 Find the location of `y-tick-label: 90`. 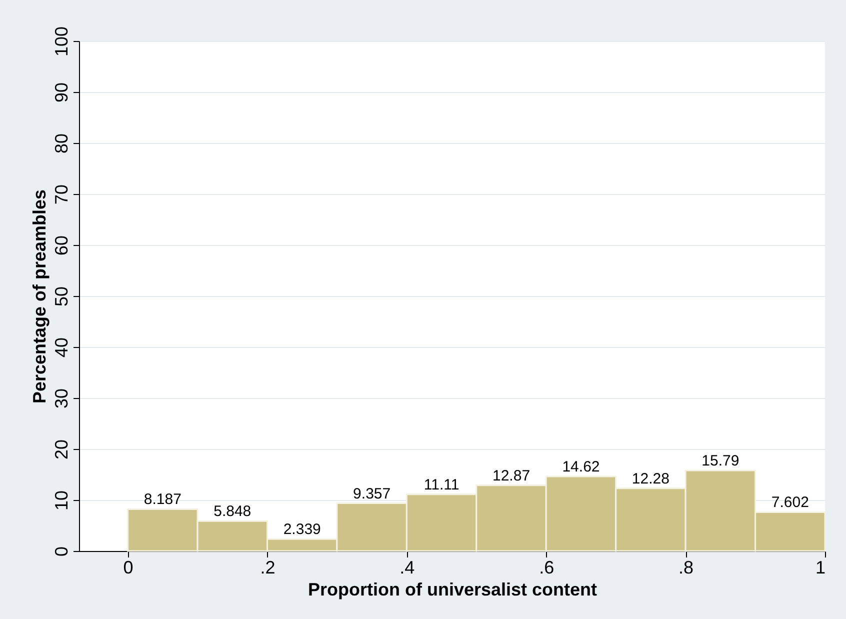

y-tick-label: 90 is located at coordinates (62, 92).